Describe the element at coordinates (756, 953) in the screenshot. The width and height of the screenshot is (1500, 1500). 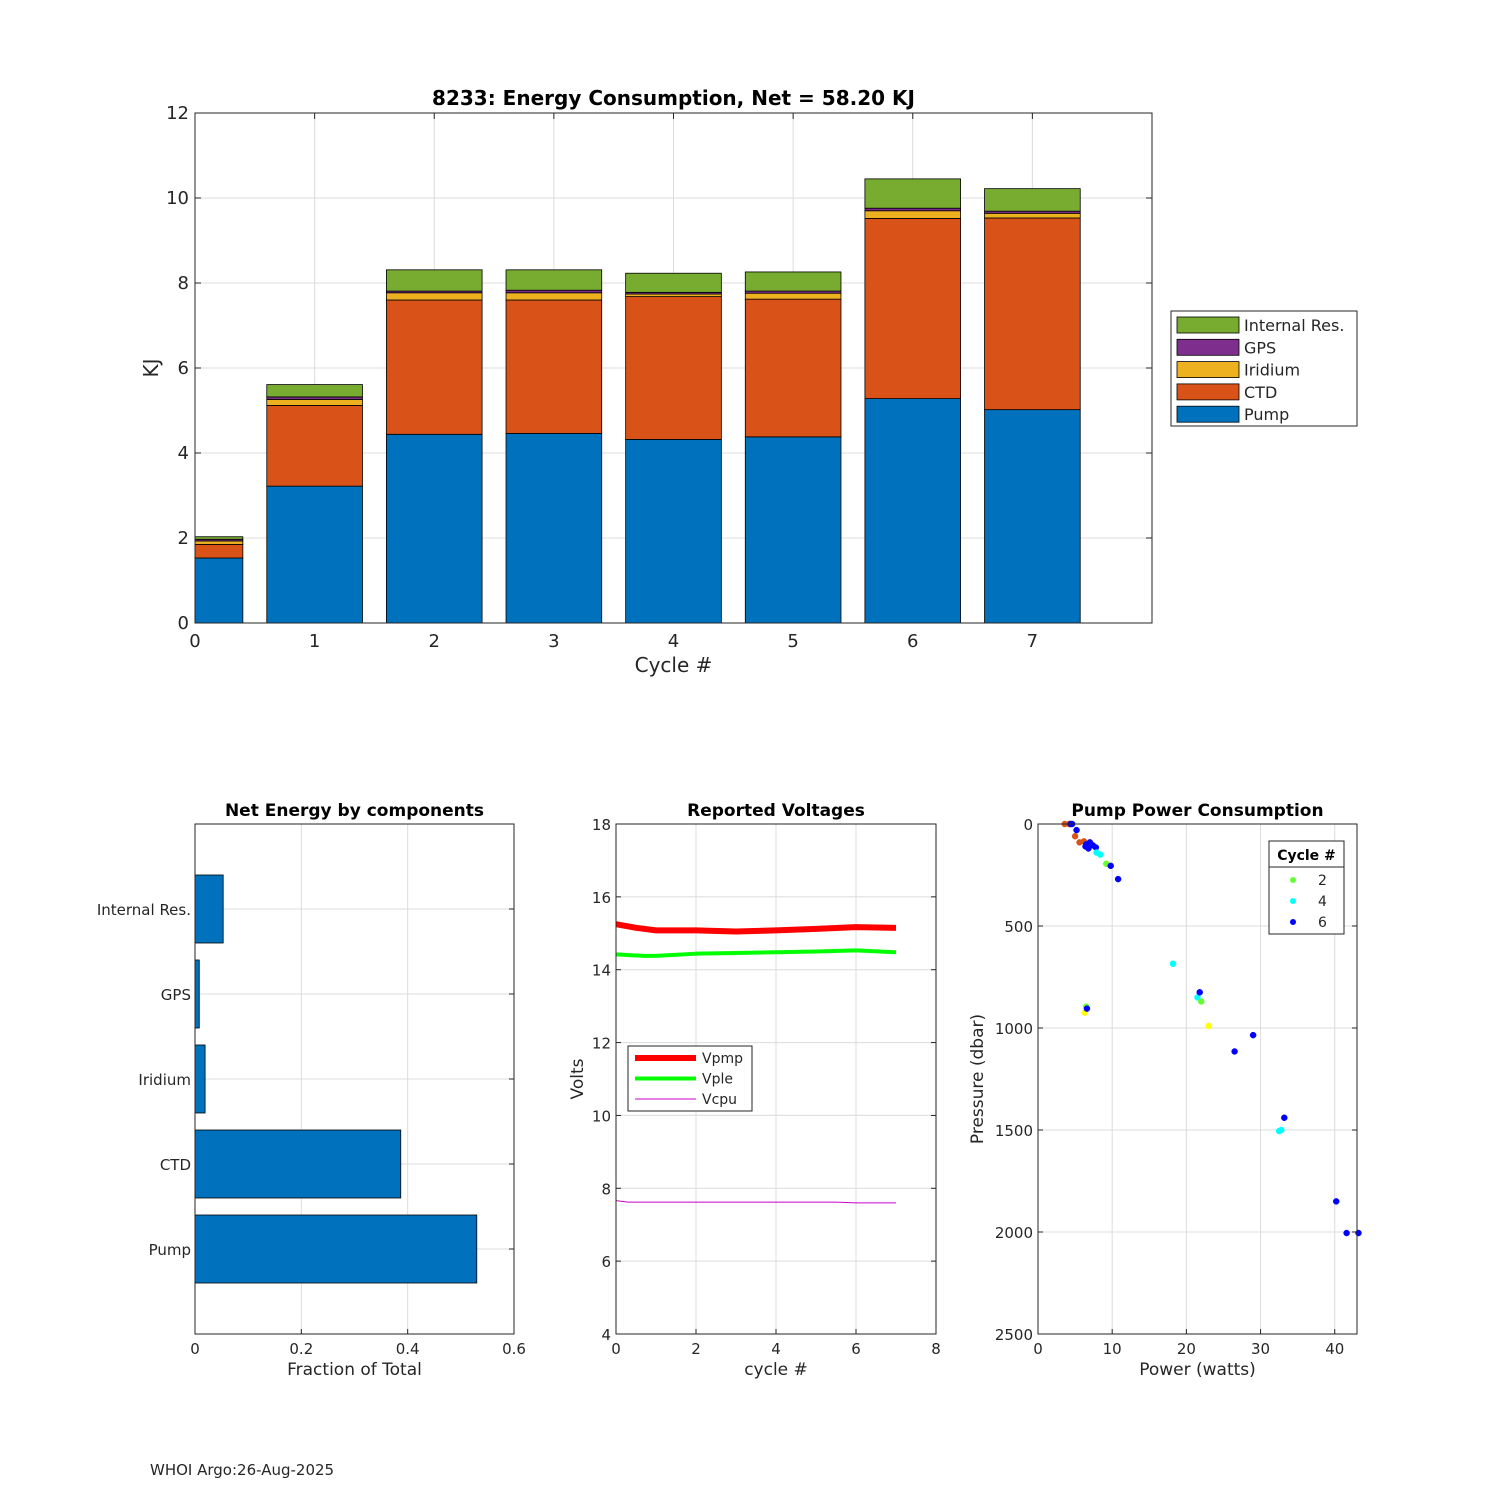
I see `voltage-line-vple` at that location.